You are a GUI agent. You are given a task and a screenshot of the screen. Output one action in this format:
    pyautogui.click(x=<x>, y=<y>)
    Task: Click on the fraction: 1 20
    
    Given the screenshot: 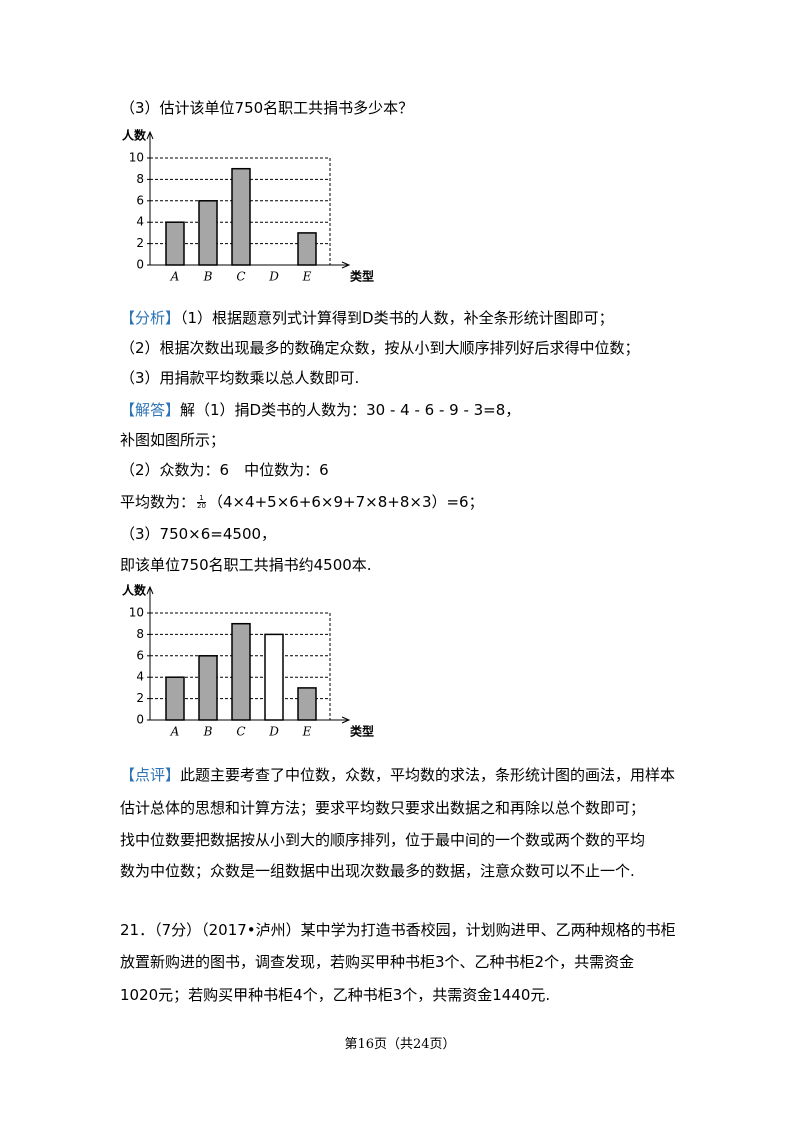 What is the action you would take?
    pyautogui.click(x=201, y=502)
    